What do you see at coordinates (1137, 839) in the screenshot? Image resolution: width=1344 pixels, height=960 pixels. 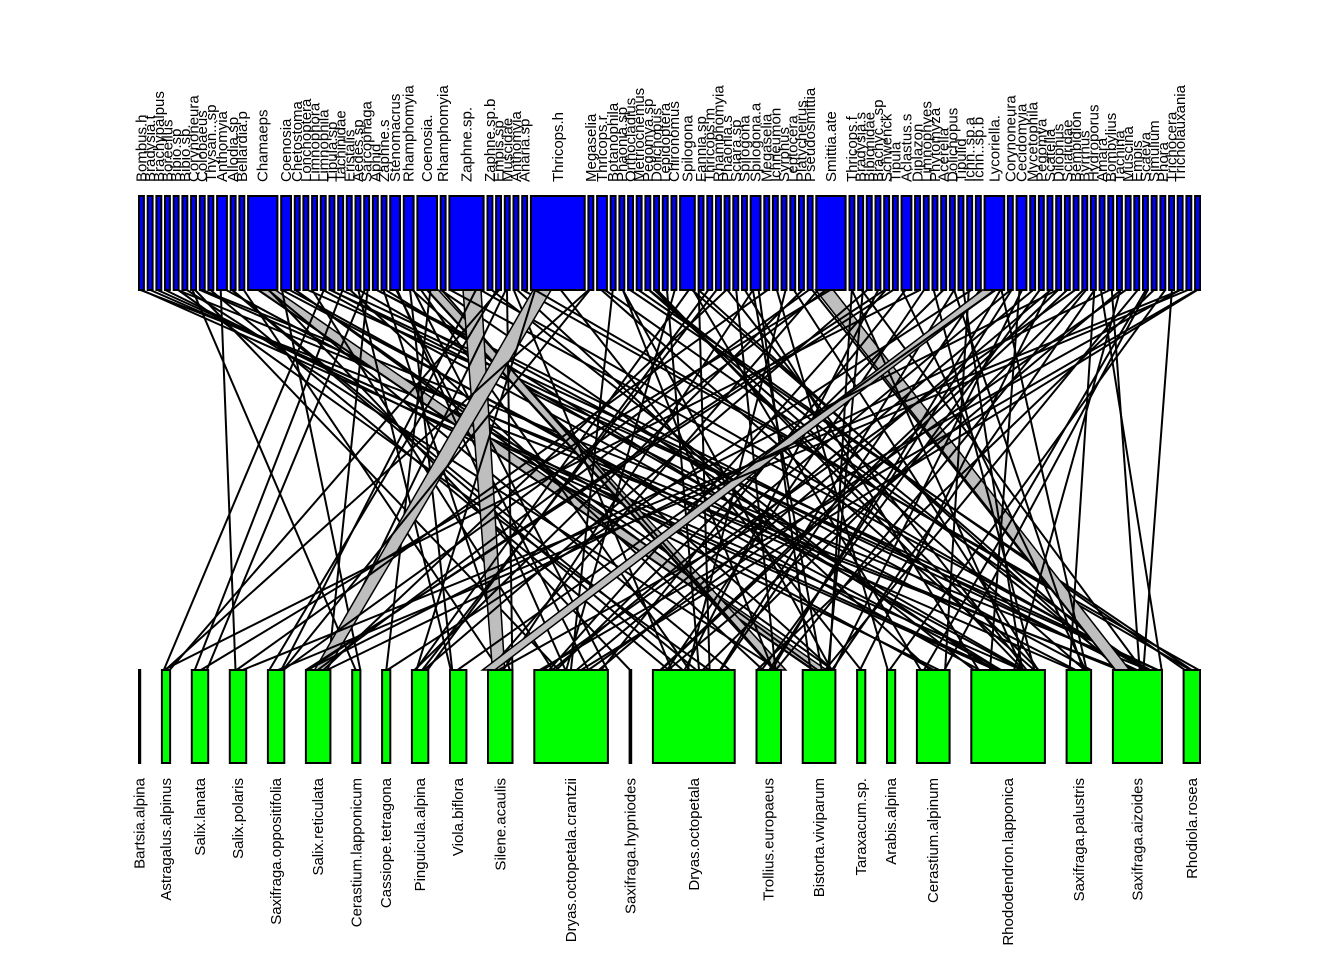 I see `lower-label: Saxifraga.aizoides` at bounding box center [1137, 839].